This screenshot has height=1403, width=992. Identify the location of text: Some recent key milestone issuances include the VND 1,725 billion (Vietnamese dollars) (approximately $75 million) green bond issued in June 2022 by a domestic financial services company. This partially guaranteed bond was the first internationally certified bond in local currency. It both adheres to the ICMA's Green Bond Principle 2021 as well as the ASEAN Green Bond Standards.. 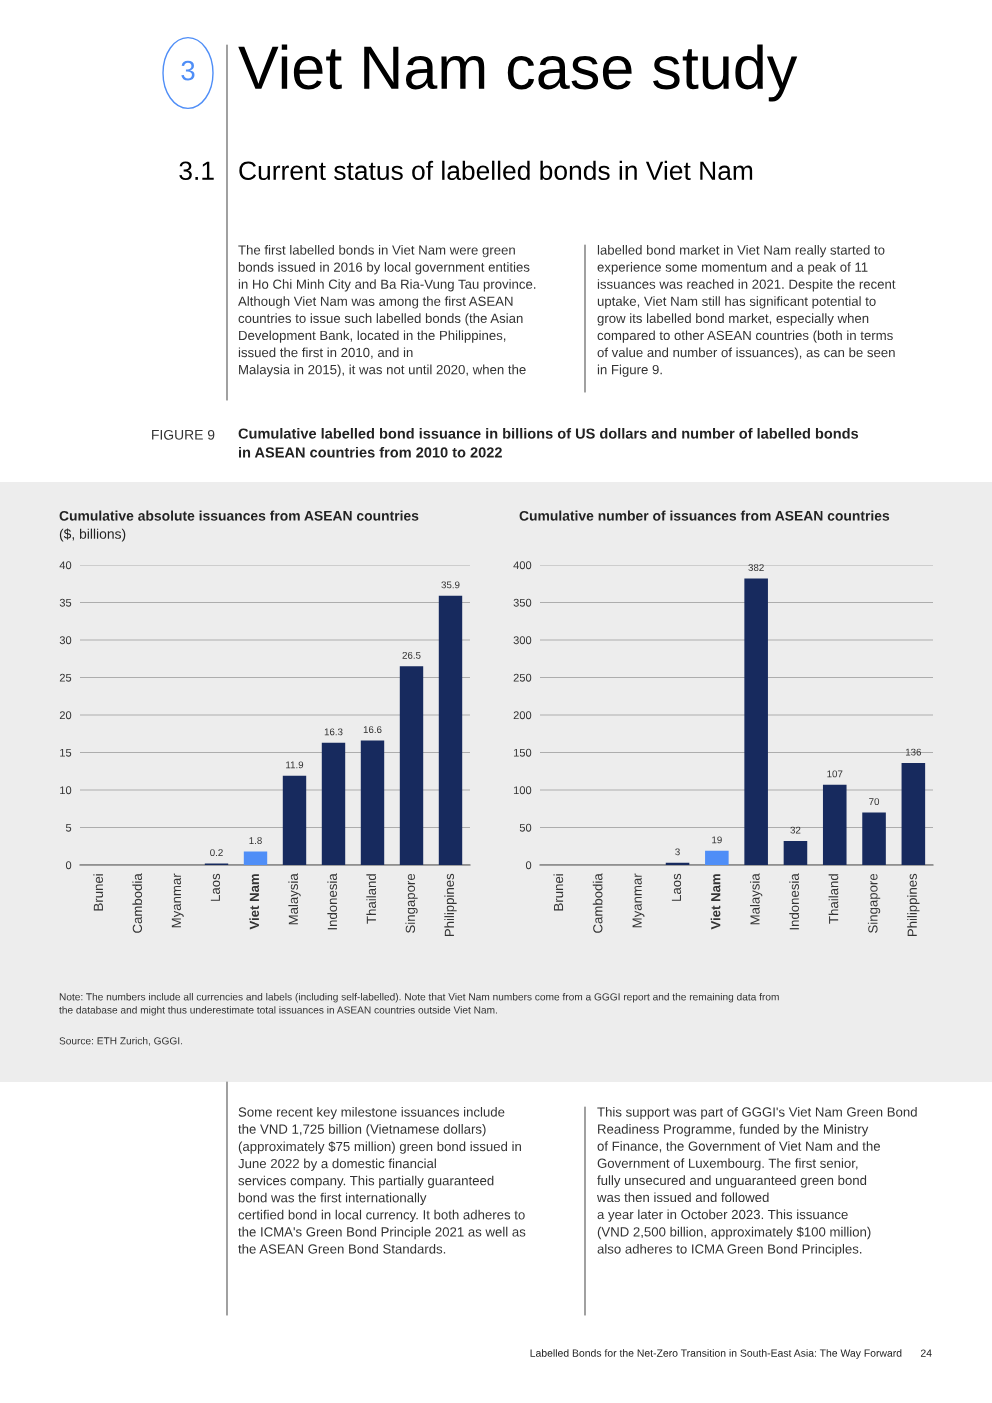
(382, 1180).